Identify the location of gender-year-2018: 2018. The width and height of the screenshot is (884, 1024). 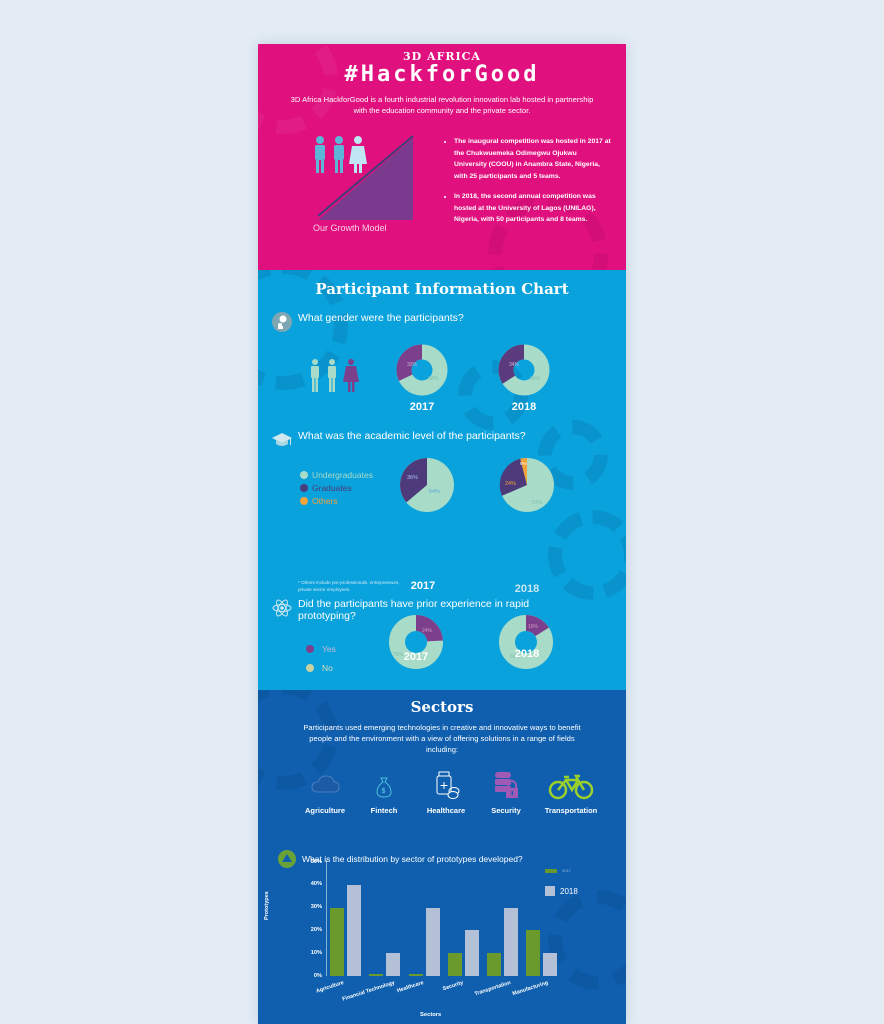
(524, 407).